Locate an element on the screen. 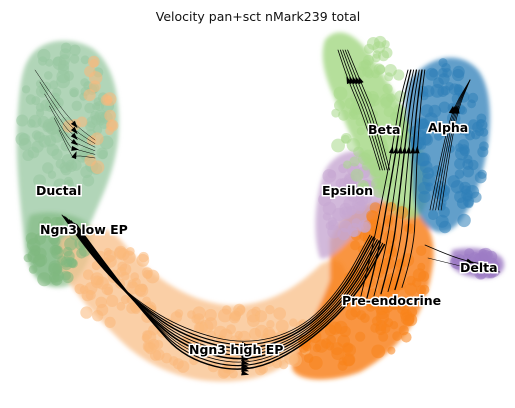  cluster-label-alpha: Alpha is located at coordinates (448, 127).